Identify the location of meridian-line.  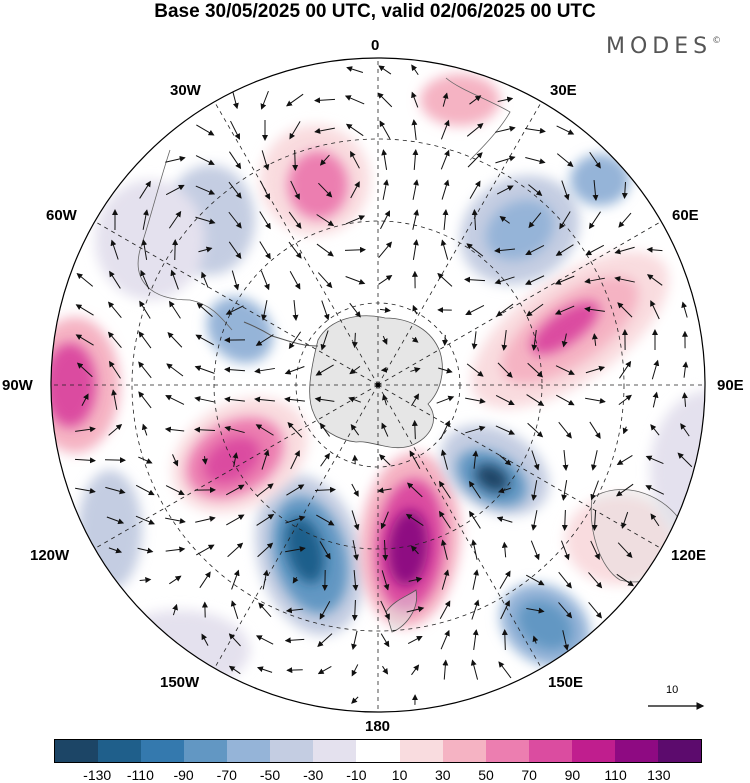
(459, 243).